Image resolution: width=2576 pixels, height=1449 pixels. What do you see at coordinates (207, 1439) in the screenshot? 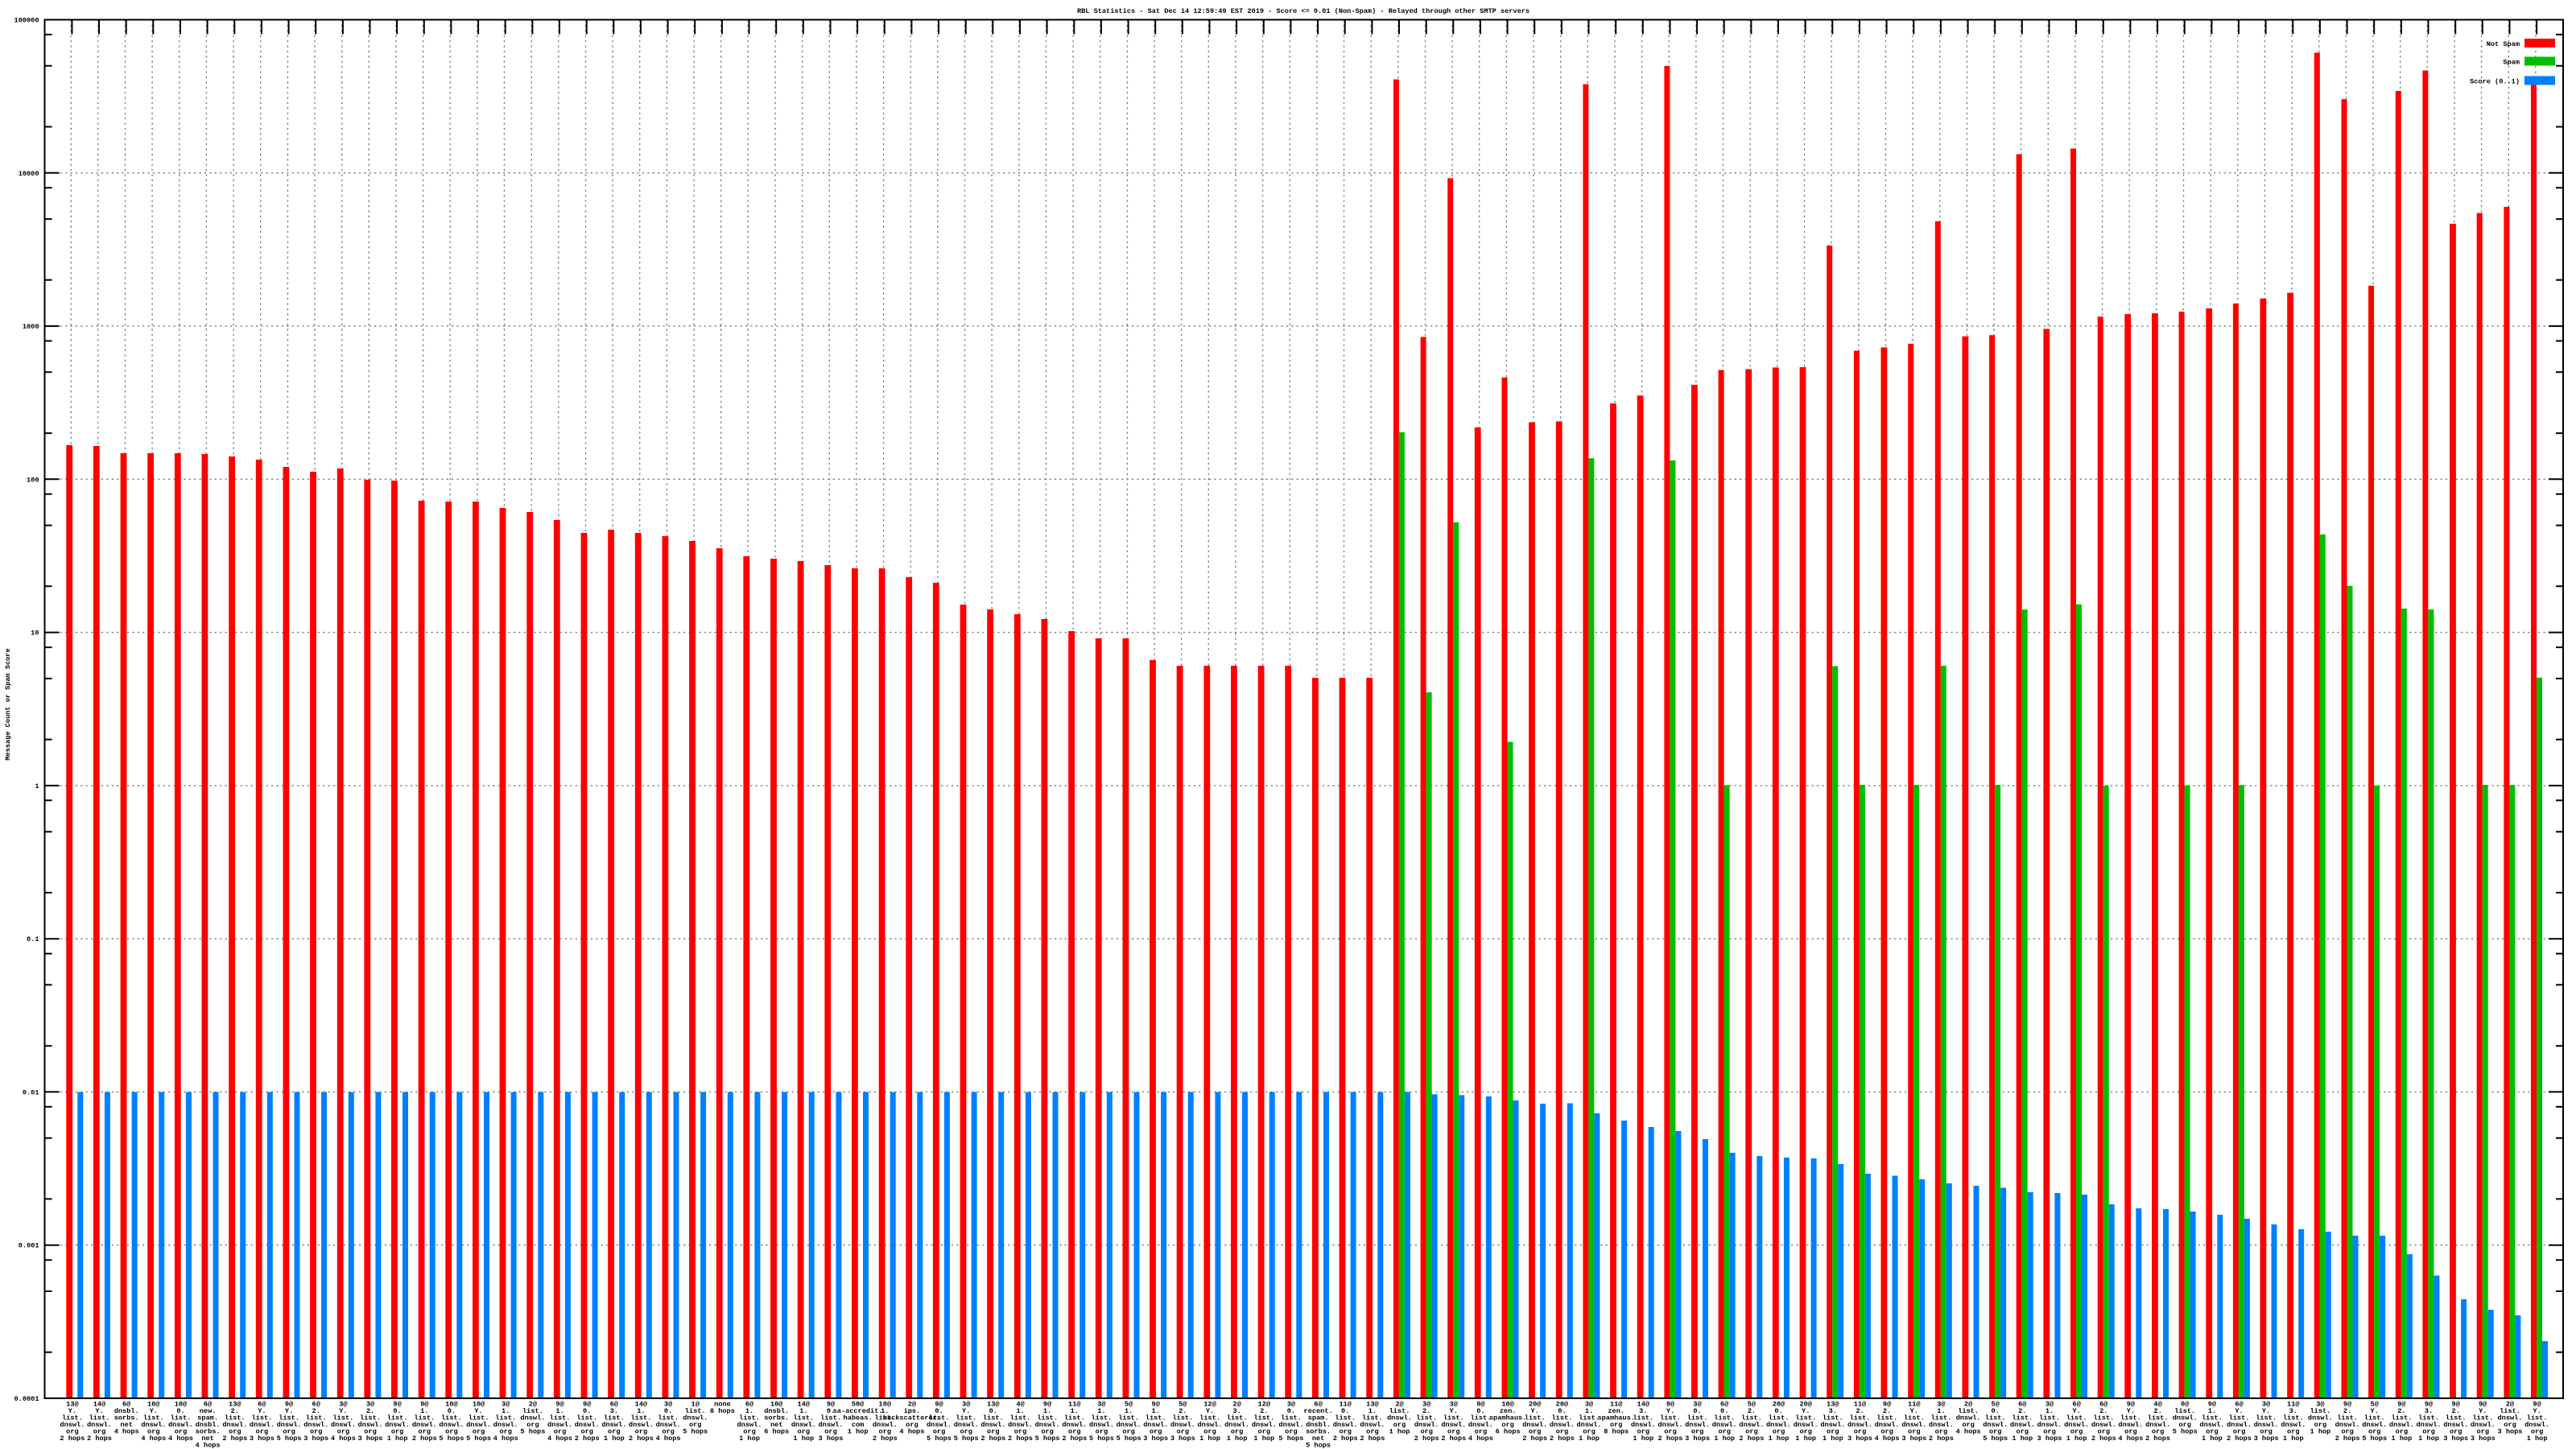
I see `svg-text: net` at bounding box center [207, 1439].